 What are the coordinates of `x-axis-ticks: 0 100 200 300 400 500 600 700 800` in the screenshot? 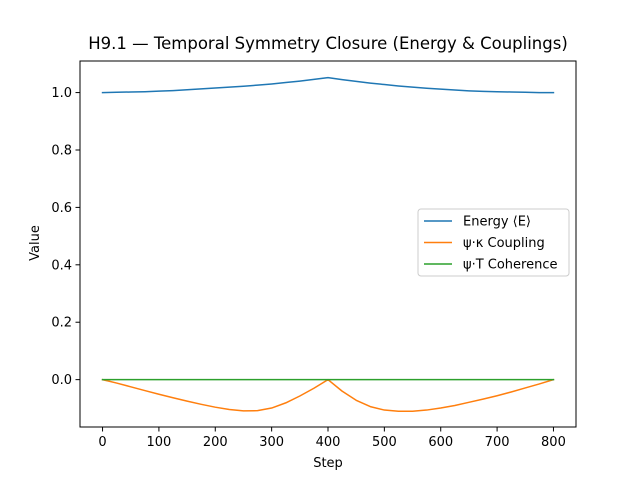 It's located at (332, 438).